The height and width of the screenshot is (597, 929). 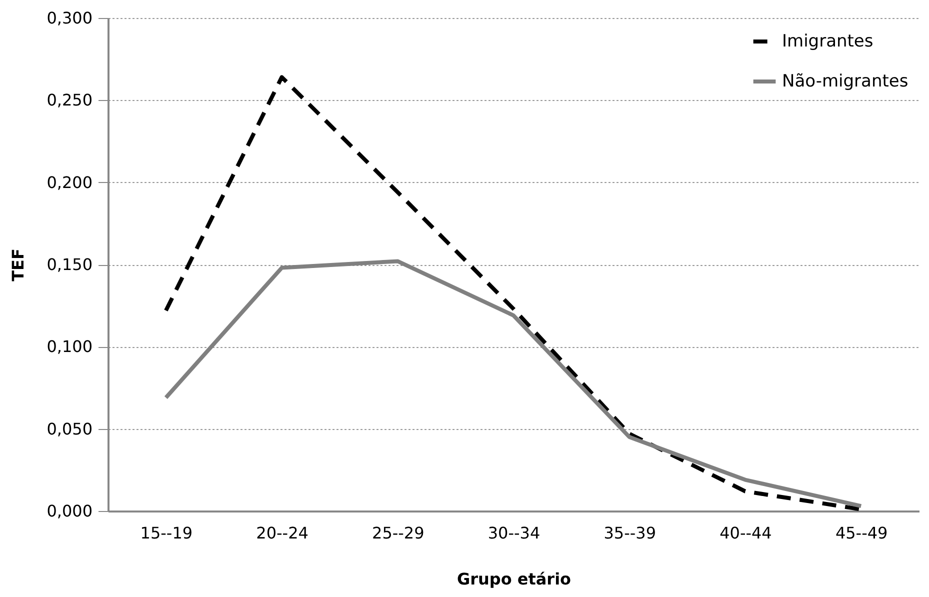 What do you see at coordinates (69, 511) in the screenshot?
I see `y-tick-label: 0,000` at bounding box center [69, 511].